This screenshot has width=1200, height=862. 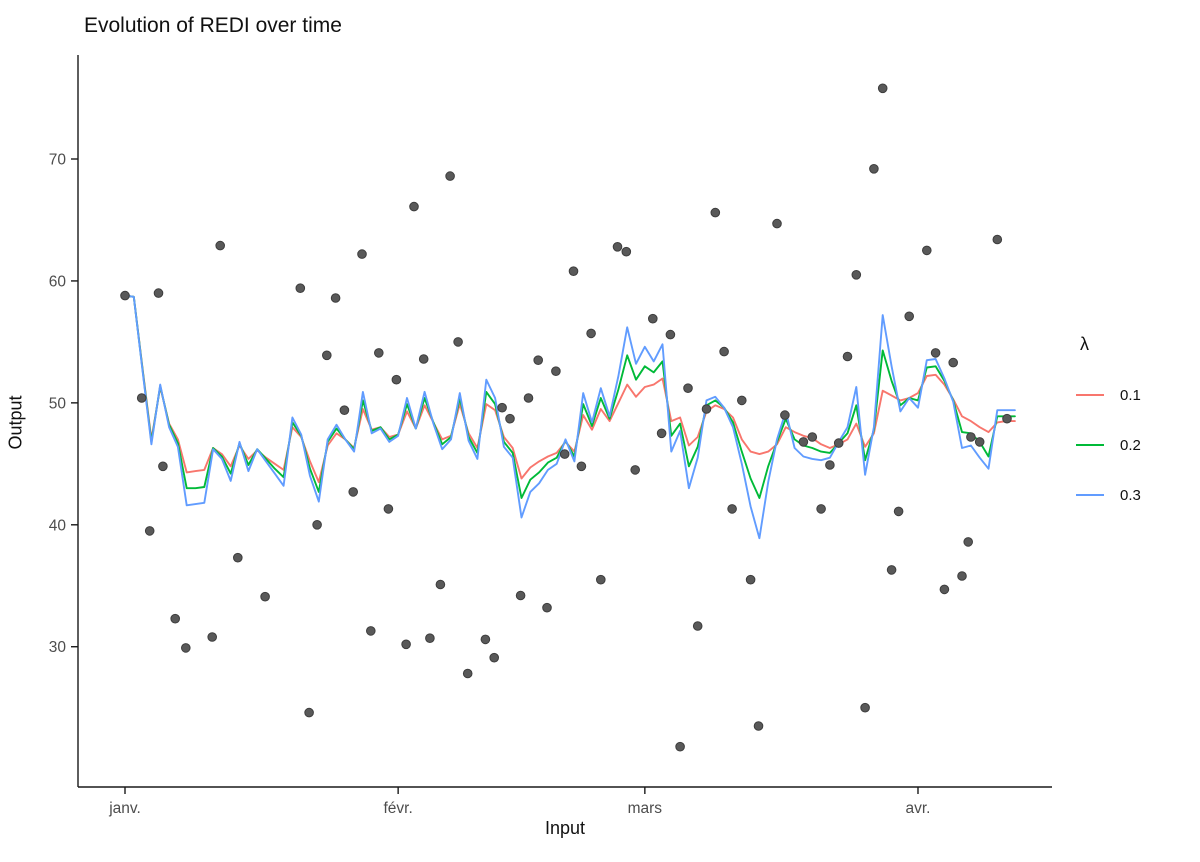 I want to click on legend-key-line-0.1, so click(x=1090, y=395).